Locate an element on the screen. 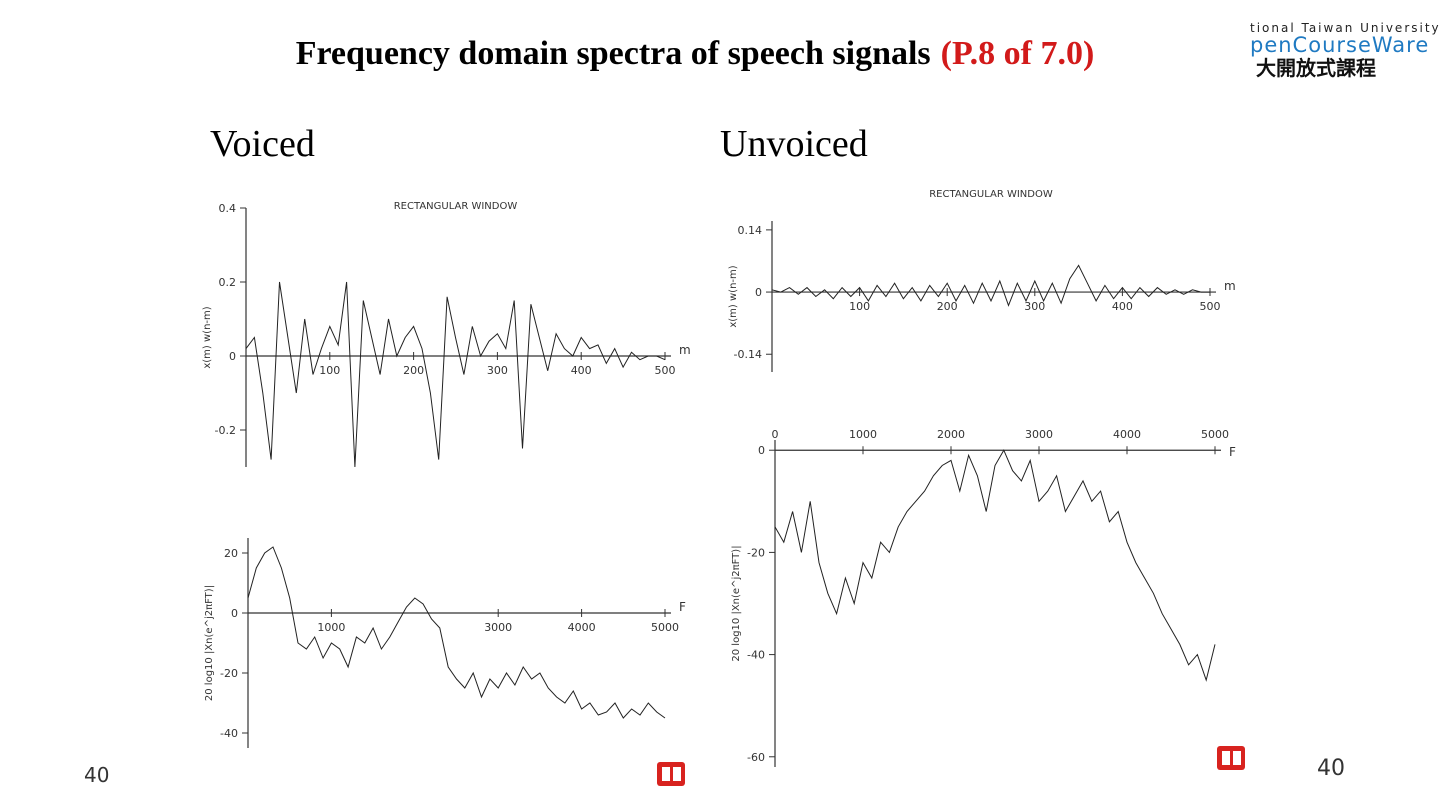  y-tick-label: 0.2 is located at coordinates (228, 282).